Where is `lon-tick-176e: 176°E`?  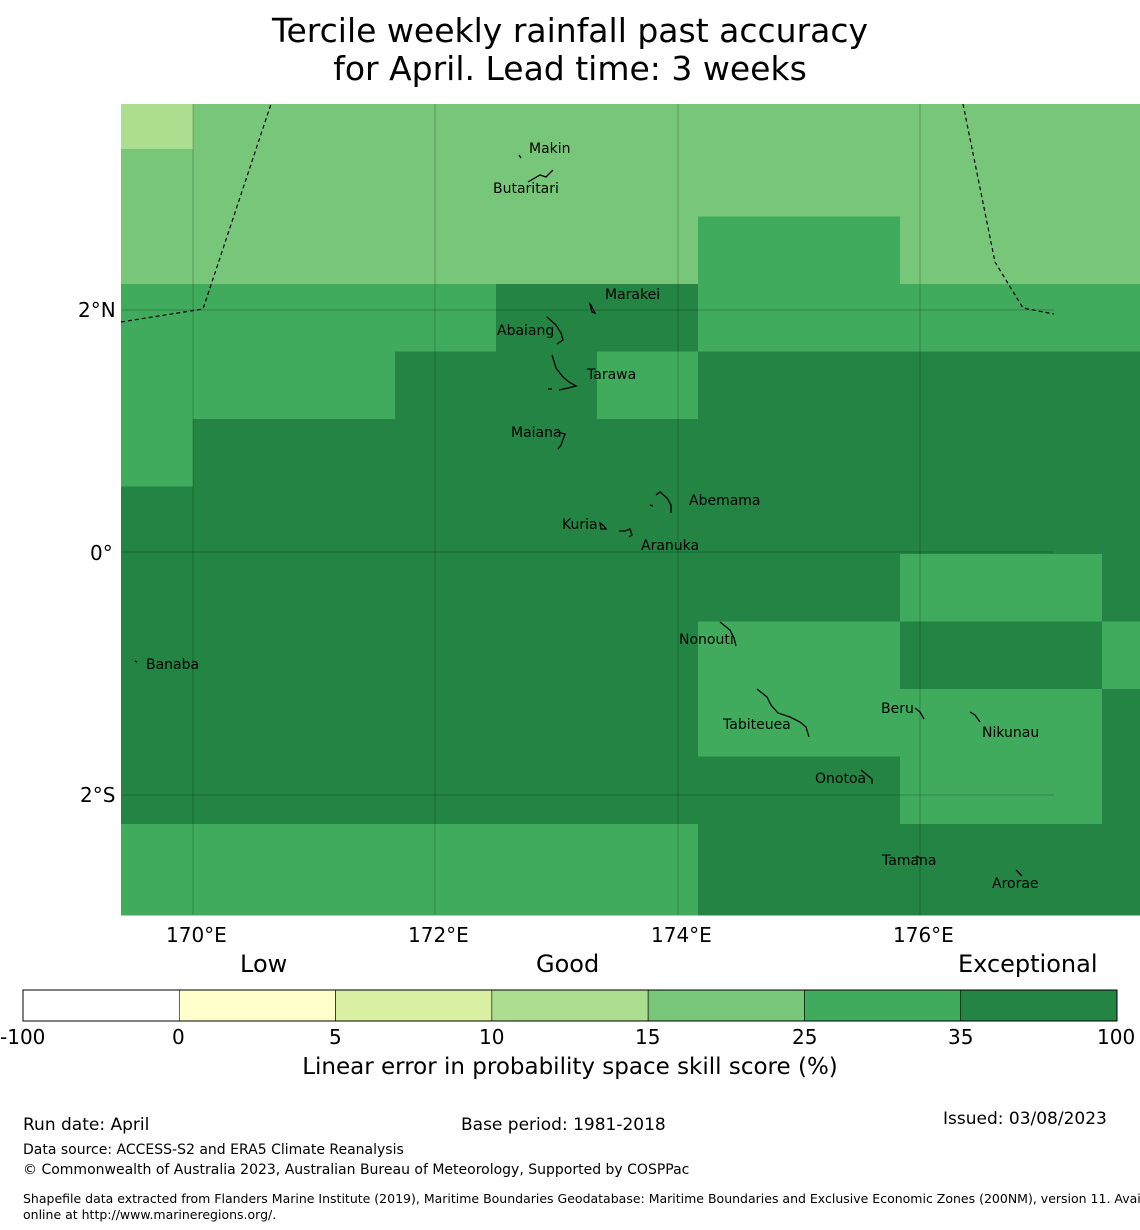
lon-tick-176e: 176°E is located at coordinates (923, 935).